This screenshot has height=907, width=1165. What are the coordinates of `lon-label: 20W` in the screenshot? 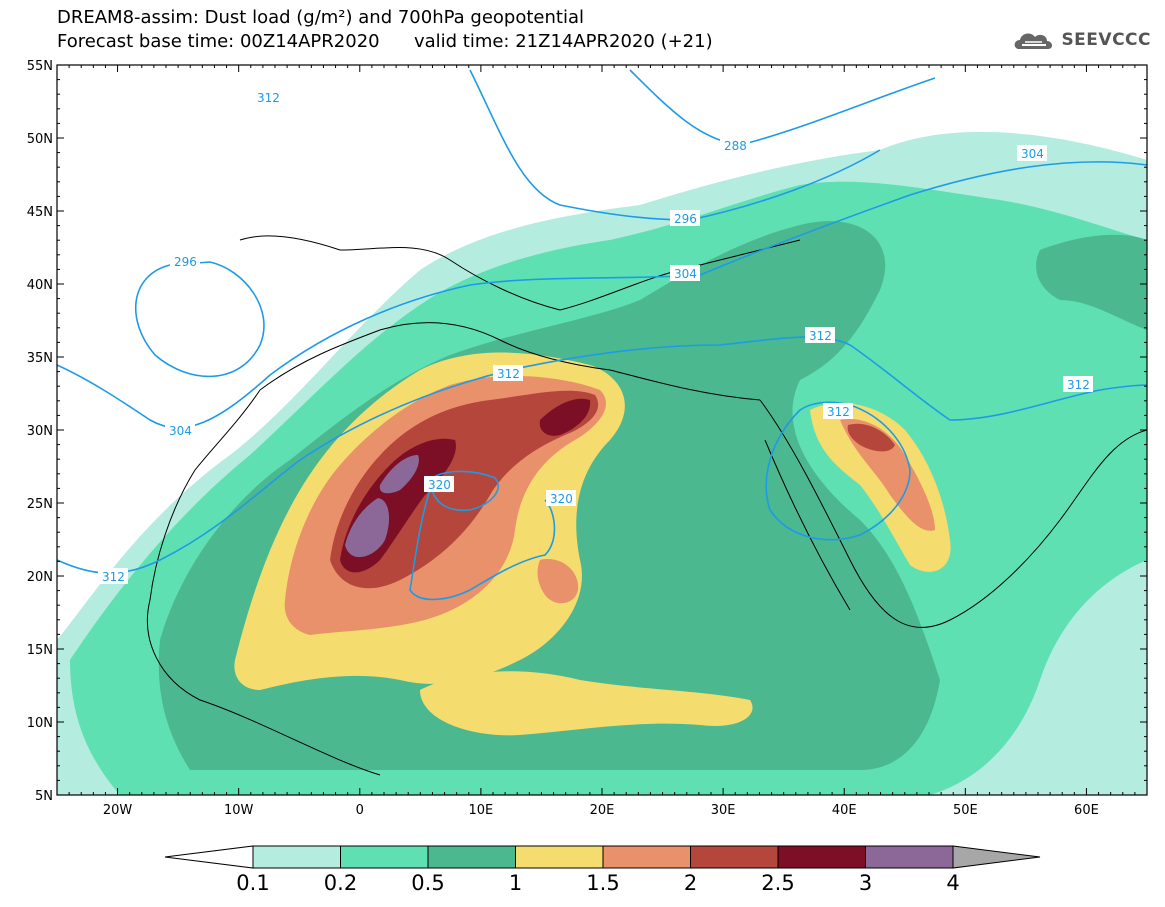 It's located at (118, 810).